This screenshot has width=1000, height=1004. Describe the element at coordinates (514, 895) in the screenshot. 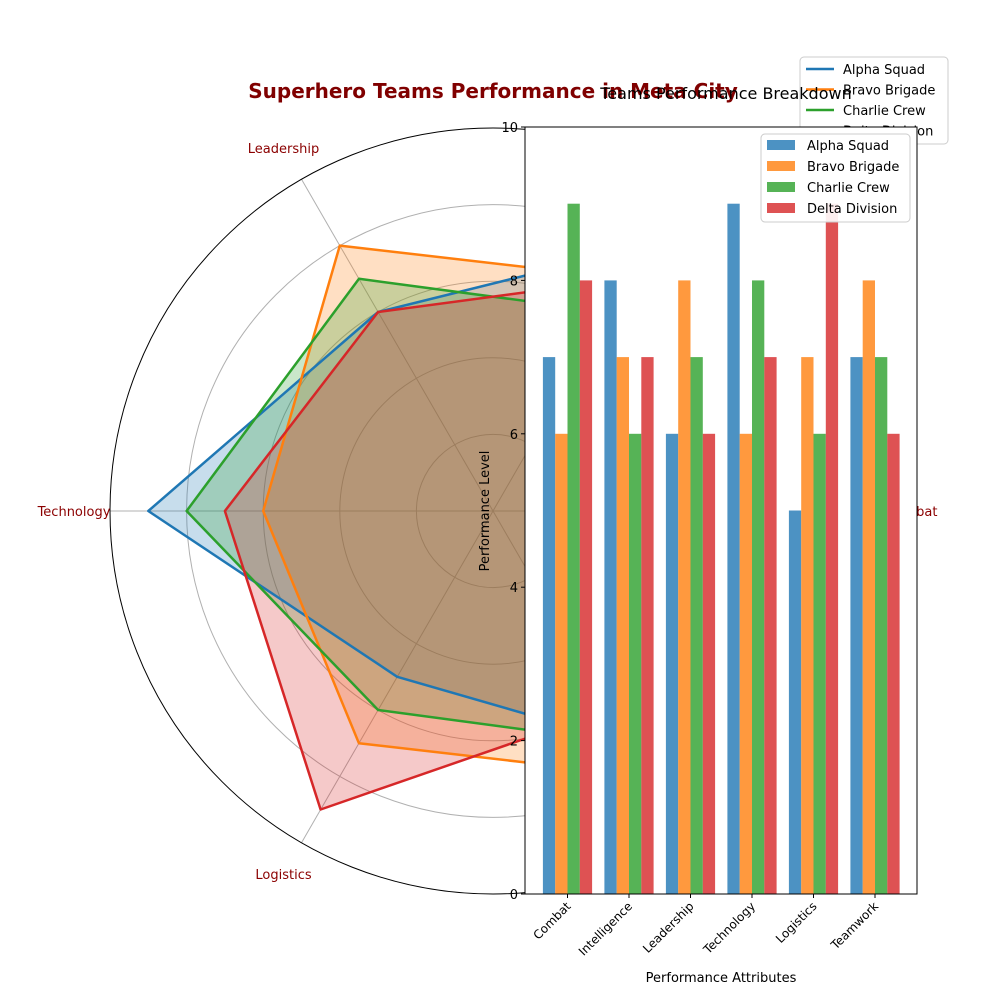

I see `y-tick-label: 0` at that location.